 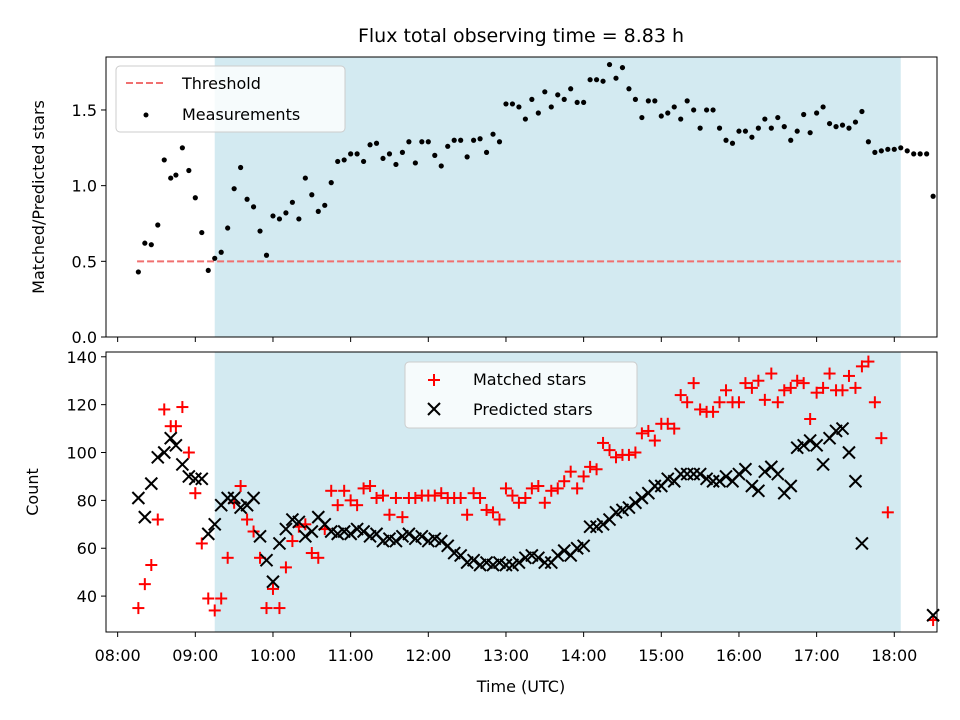 What do you see at coordinates (521, 395) in the screenshot?
I see `bottom-legend-box` at bounding box center [521, 395].